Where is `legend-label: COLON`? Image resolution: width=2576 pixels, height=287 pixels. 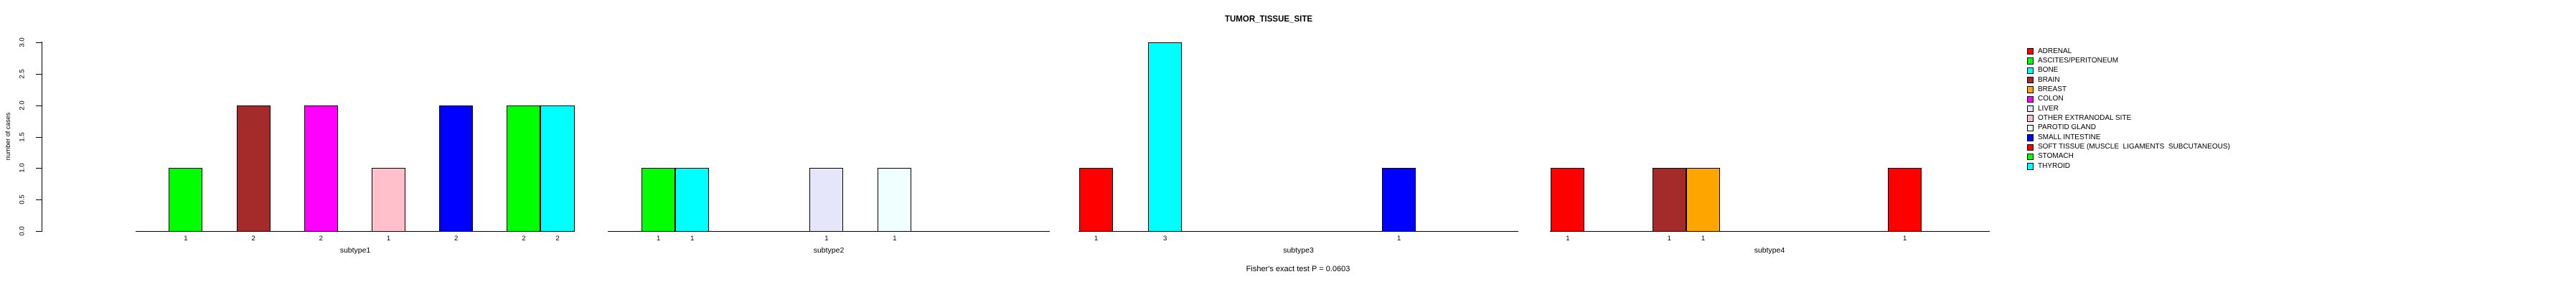 legend-label: COLON is located at coordinates (2051, 99).